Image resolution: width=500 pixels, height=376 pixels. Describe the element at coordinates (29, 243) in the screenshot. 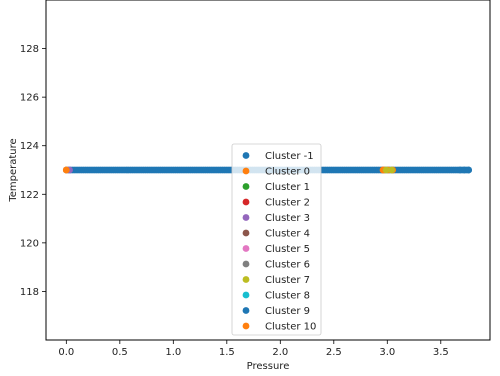

I see `y-tick-label: 120` at that location.